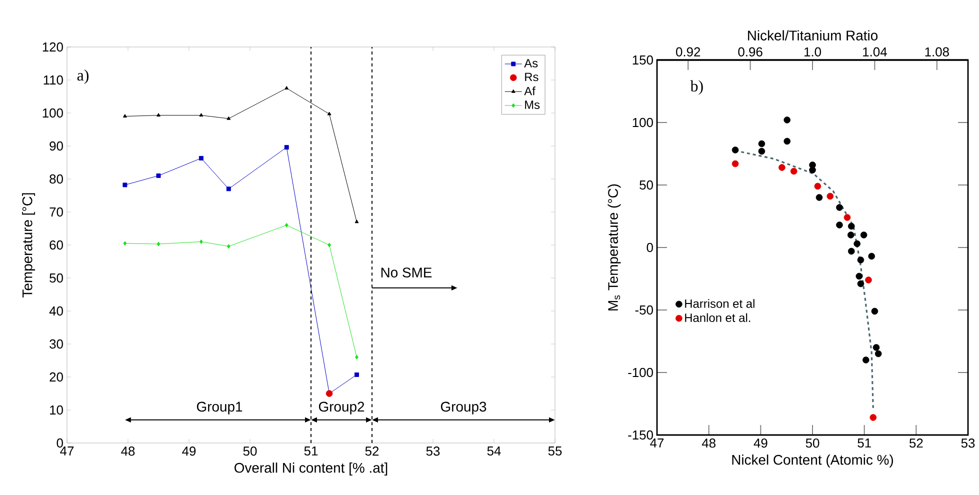 This screenshot has width=979, height=495. Describe the element at coordinates (532, 104) in the screenshot. I see `legend-label: Ms` at that location.